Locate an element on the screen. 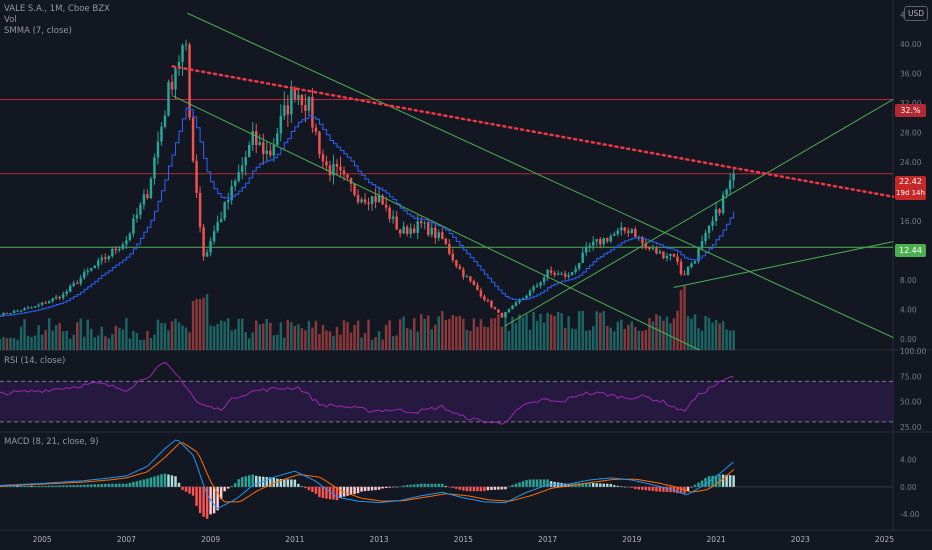  rsi-label: RSI (14, close) is located at coordinates (35, 361).